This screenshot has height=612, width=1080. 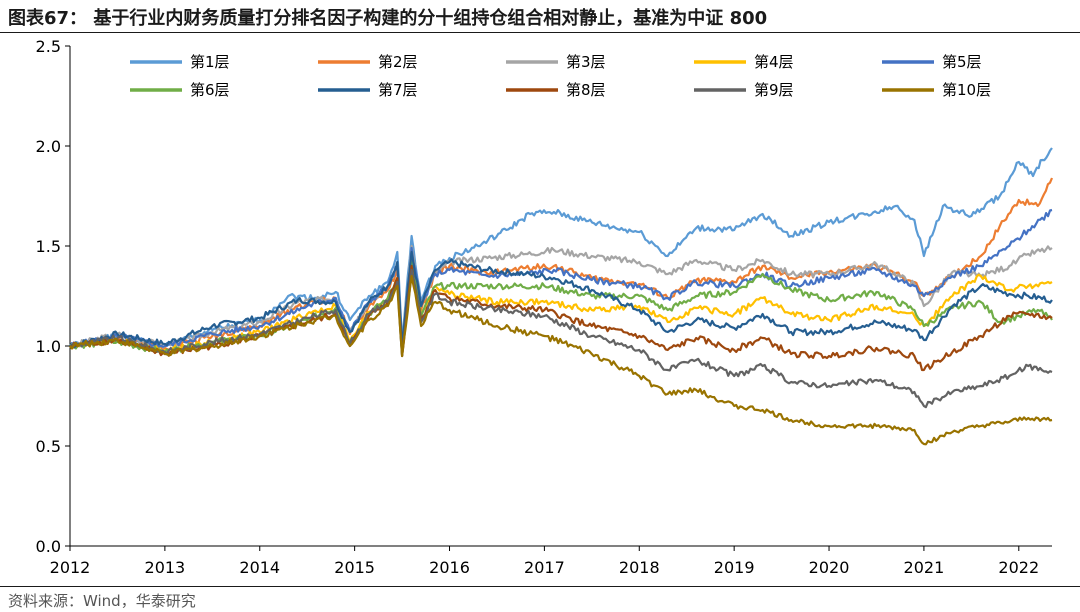 What do you see at coordinates (48, 546) in the screenshot?
I see `y-tick-label: 0.0` at bounding box center [48, 546].